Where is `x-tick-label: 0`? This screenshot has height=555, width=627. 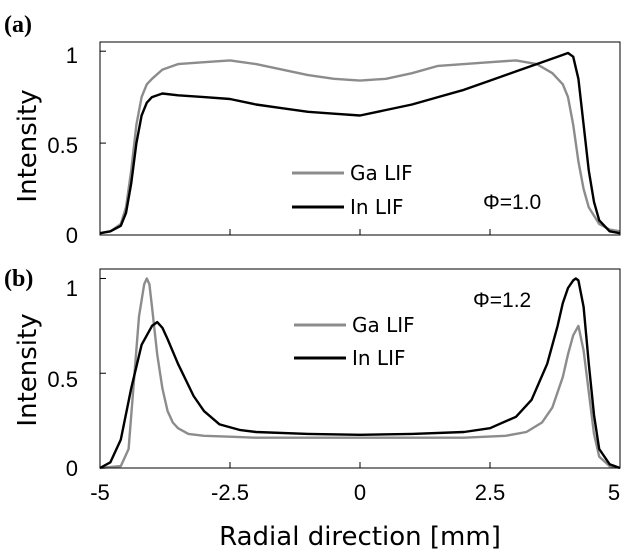 x-tick-label: 0 is located at coordinates (360, 492).